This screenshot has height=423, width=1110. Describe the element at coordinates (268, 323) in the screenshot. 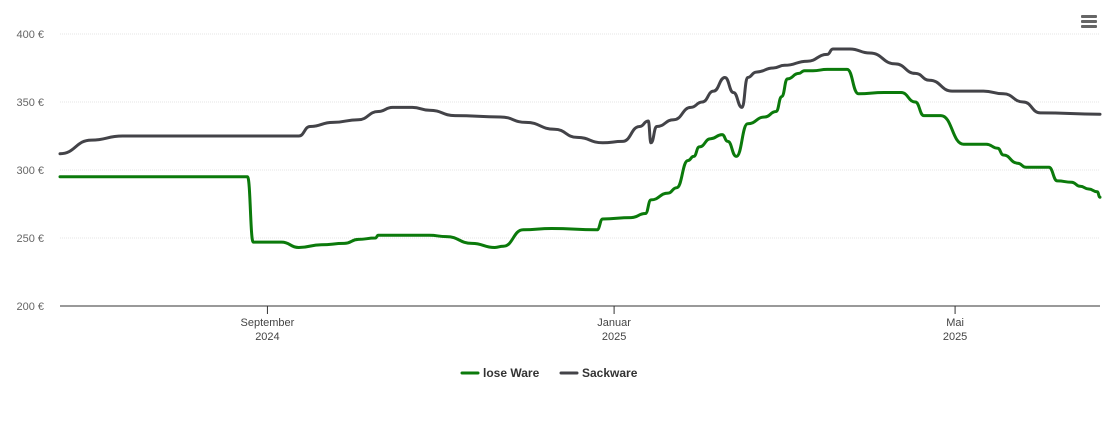

I see `x-tick-label: September` at that location.